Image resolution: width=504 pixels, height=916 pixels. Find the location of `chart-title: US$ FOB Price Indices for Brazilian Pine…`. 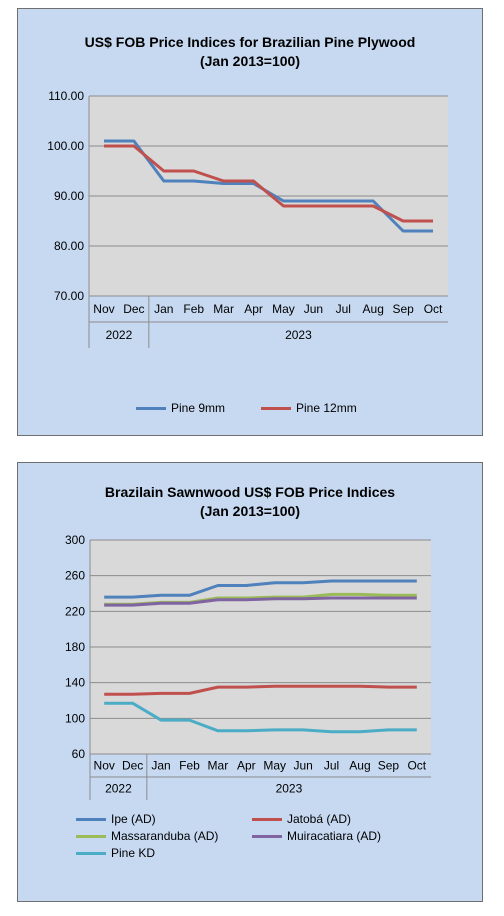

chart-title: US$ FOB Price Indices for Brazilian Pine… is located at coordinates (250, 52).